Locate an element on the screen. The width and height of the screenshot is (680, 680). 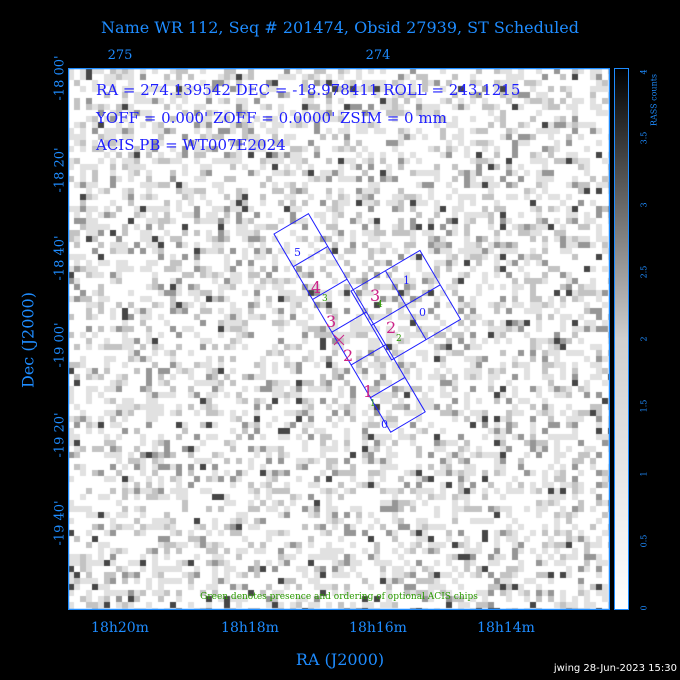
chip-label-5: 5 is located at coordinates (297, 252).